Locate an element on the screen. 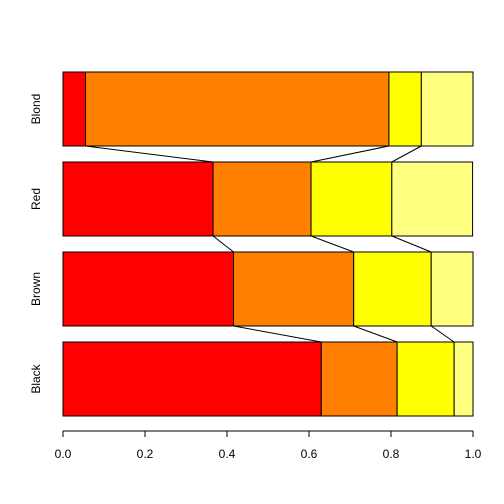 This screenshot has width=504, height=504. category-label-brown: Brown is located at coordinates (36, 289).